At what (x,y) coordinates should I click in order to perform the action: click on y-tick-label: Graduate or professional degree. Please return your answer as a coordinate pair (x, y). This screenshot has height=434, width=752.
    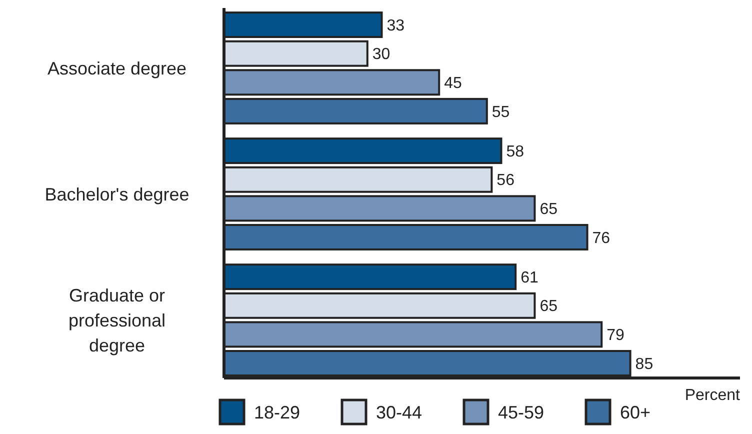
    Looking at the image, I should click on (117, 320).